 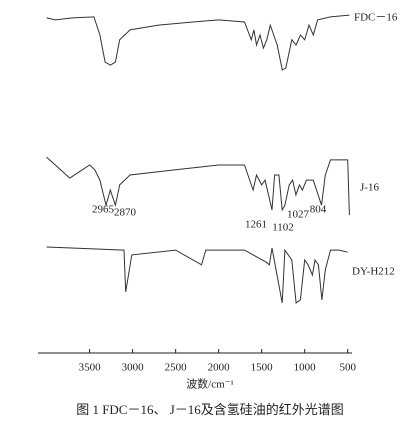 I want to click on peak-annotation: 1027, so click(x=298, y=215).